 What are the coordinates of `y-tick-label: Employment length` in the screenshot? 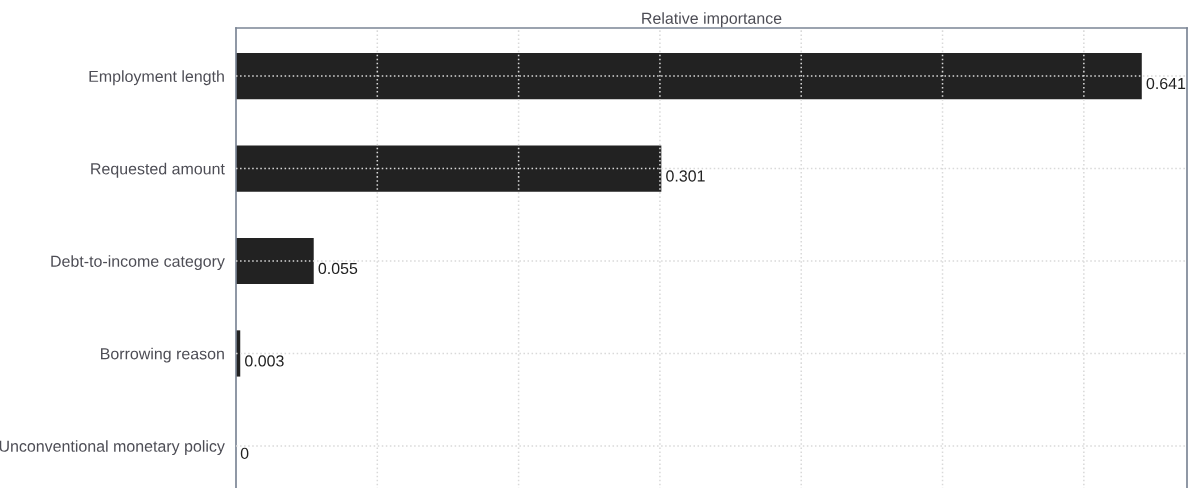 It's located at (156, 78).